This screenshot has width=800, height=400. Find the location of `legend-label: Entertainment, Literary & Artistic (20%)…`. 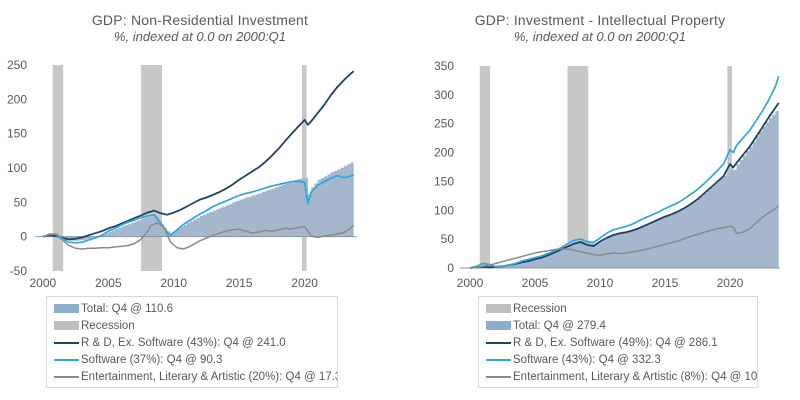

legend-label: Entertainment, Literary & Artistic (20%)… is located at coordinates (209, 377).